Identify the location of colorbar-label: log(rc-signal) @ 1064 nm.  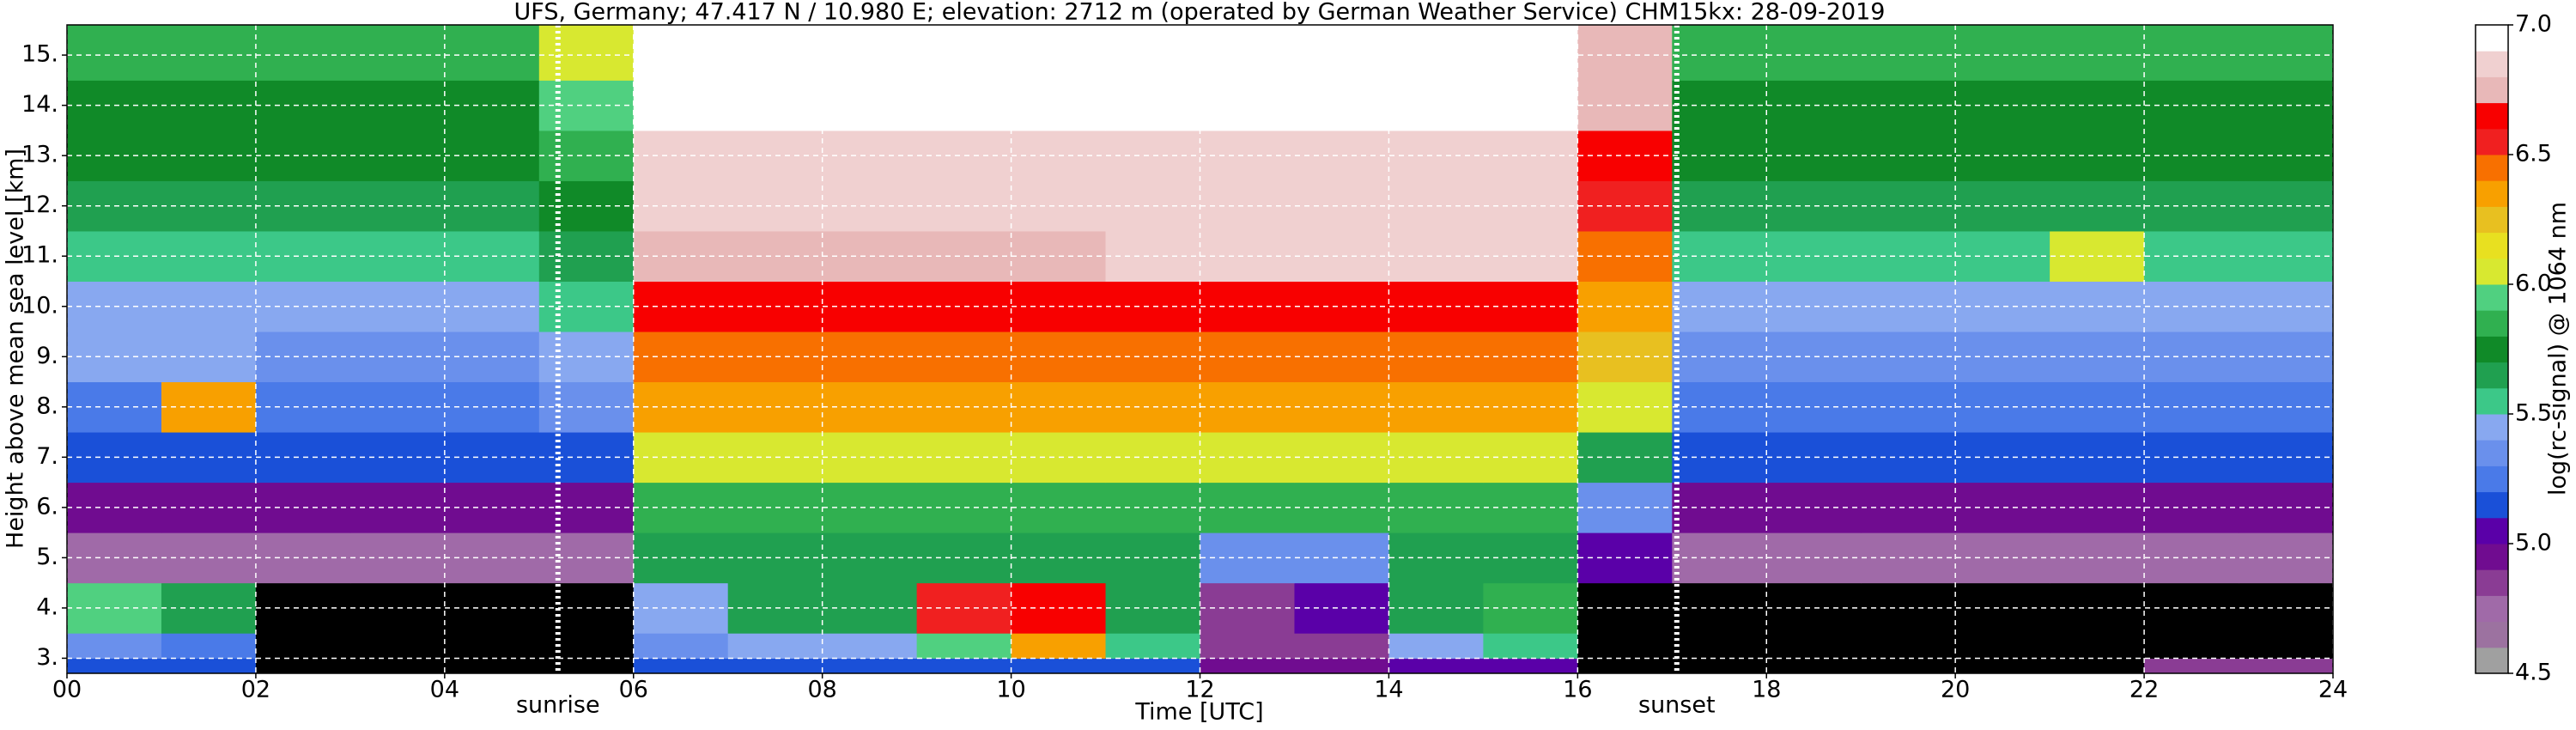
(2558, 349).